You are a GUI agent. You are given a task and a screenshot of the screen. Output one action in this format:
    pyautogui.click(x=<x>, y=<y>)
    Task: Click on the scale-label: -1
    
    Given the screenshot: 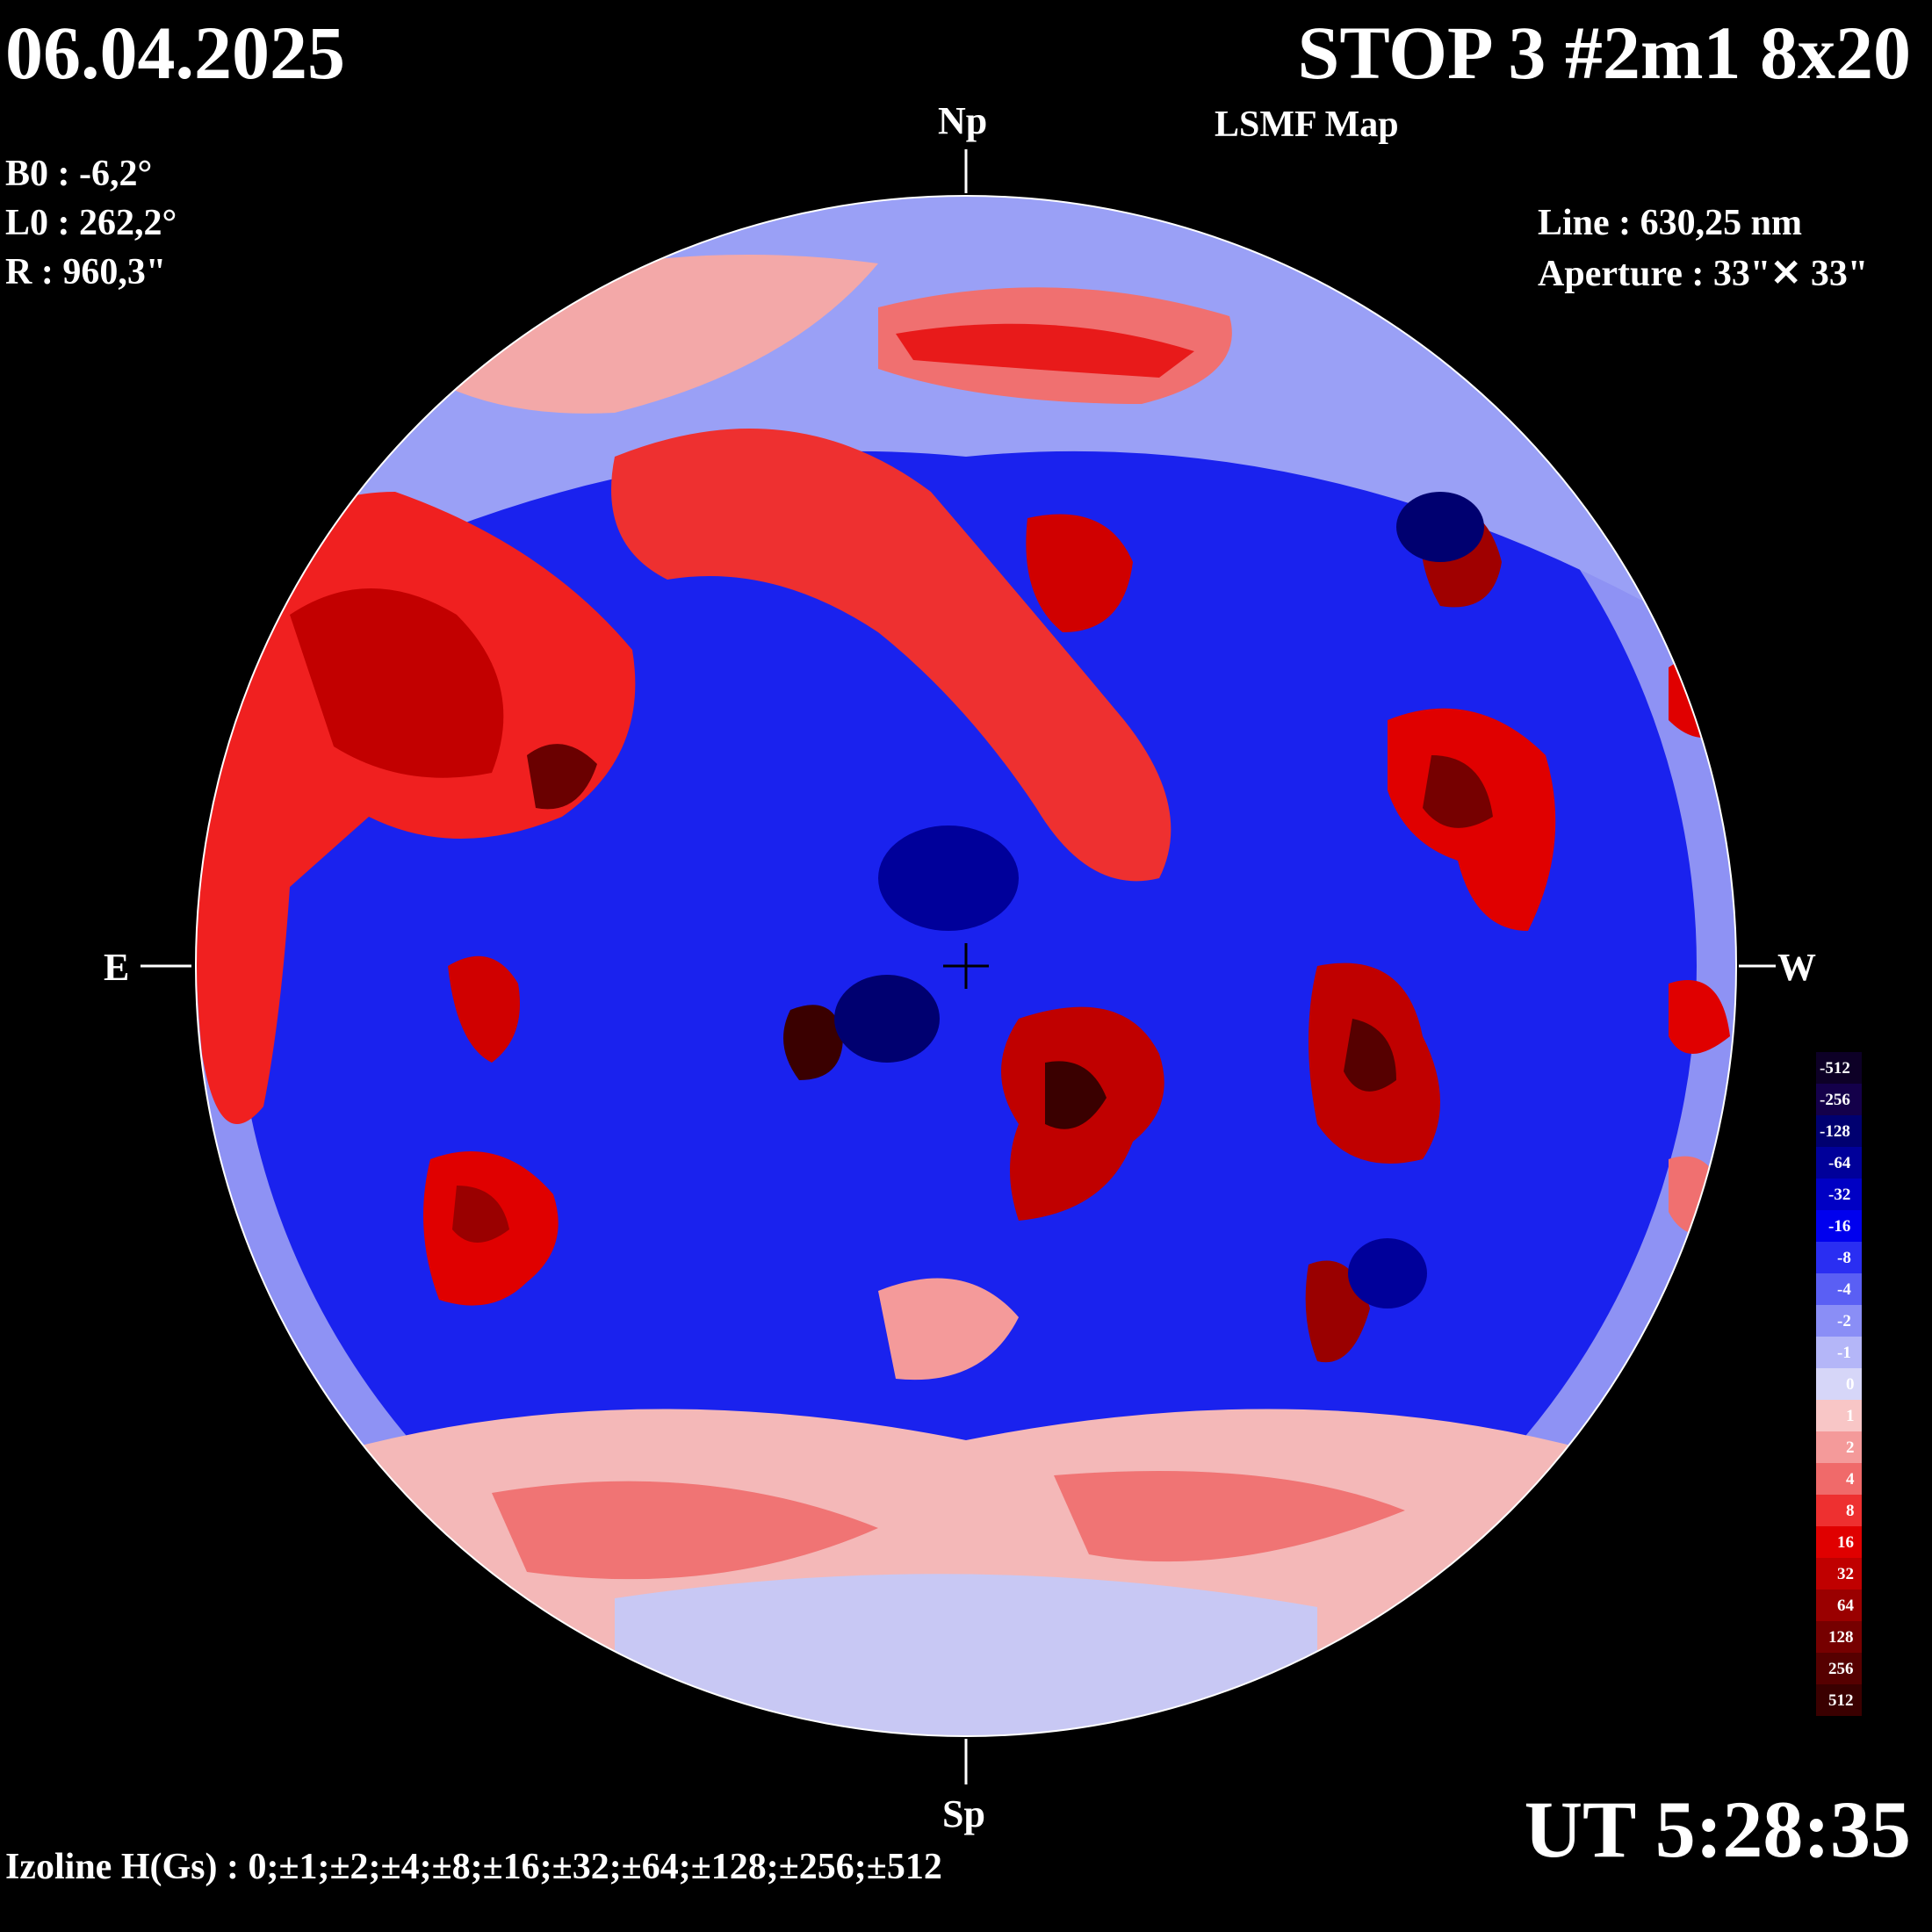 What is the action you would take?
    pyautogui.click(x=1844, y=1353)
    